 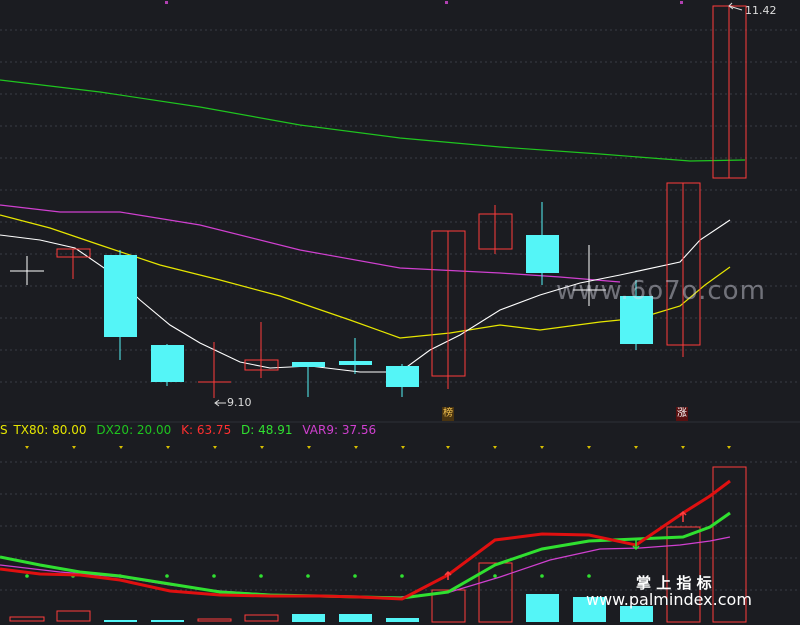 I want to click on legend-dx20: DX20: 20.00, so click(x=134, y=430).